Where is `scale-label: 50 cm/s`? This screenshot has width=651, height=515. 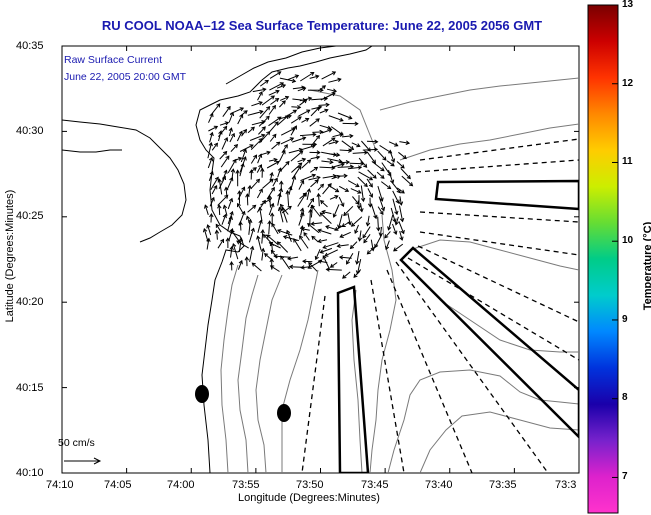
scale-label: 50 cm/s is located at coordinates (76, 443).